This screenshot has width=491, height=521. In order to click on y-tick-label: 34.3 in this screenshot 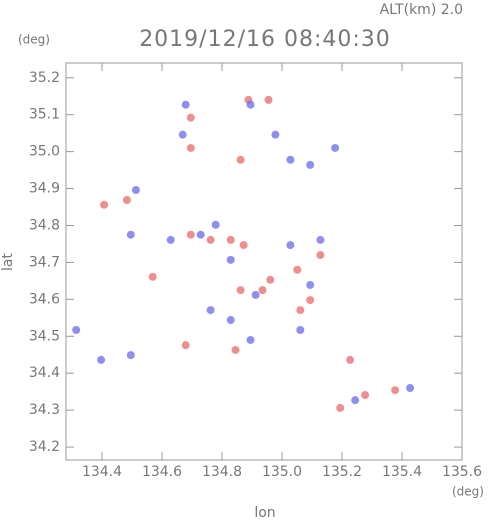, I will do `click(44, 410)`.